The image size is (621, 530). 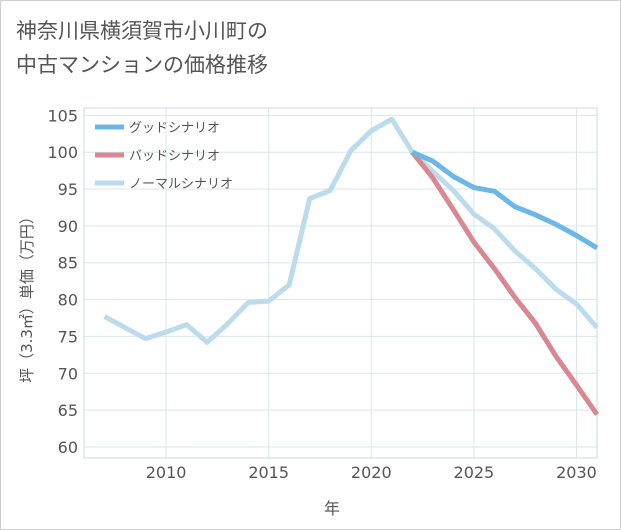 What do you see at coordinates (576, 472) in the screenshot?
I see `x-tick-label-2030: 2030` at bounding box center [576, 472].